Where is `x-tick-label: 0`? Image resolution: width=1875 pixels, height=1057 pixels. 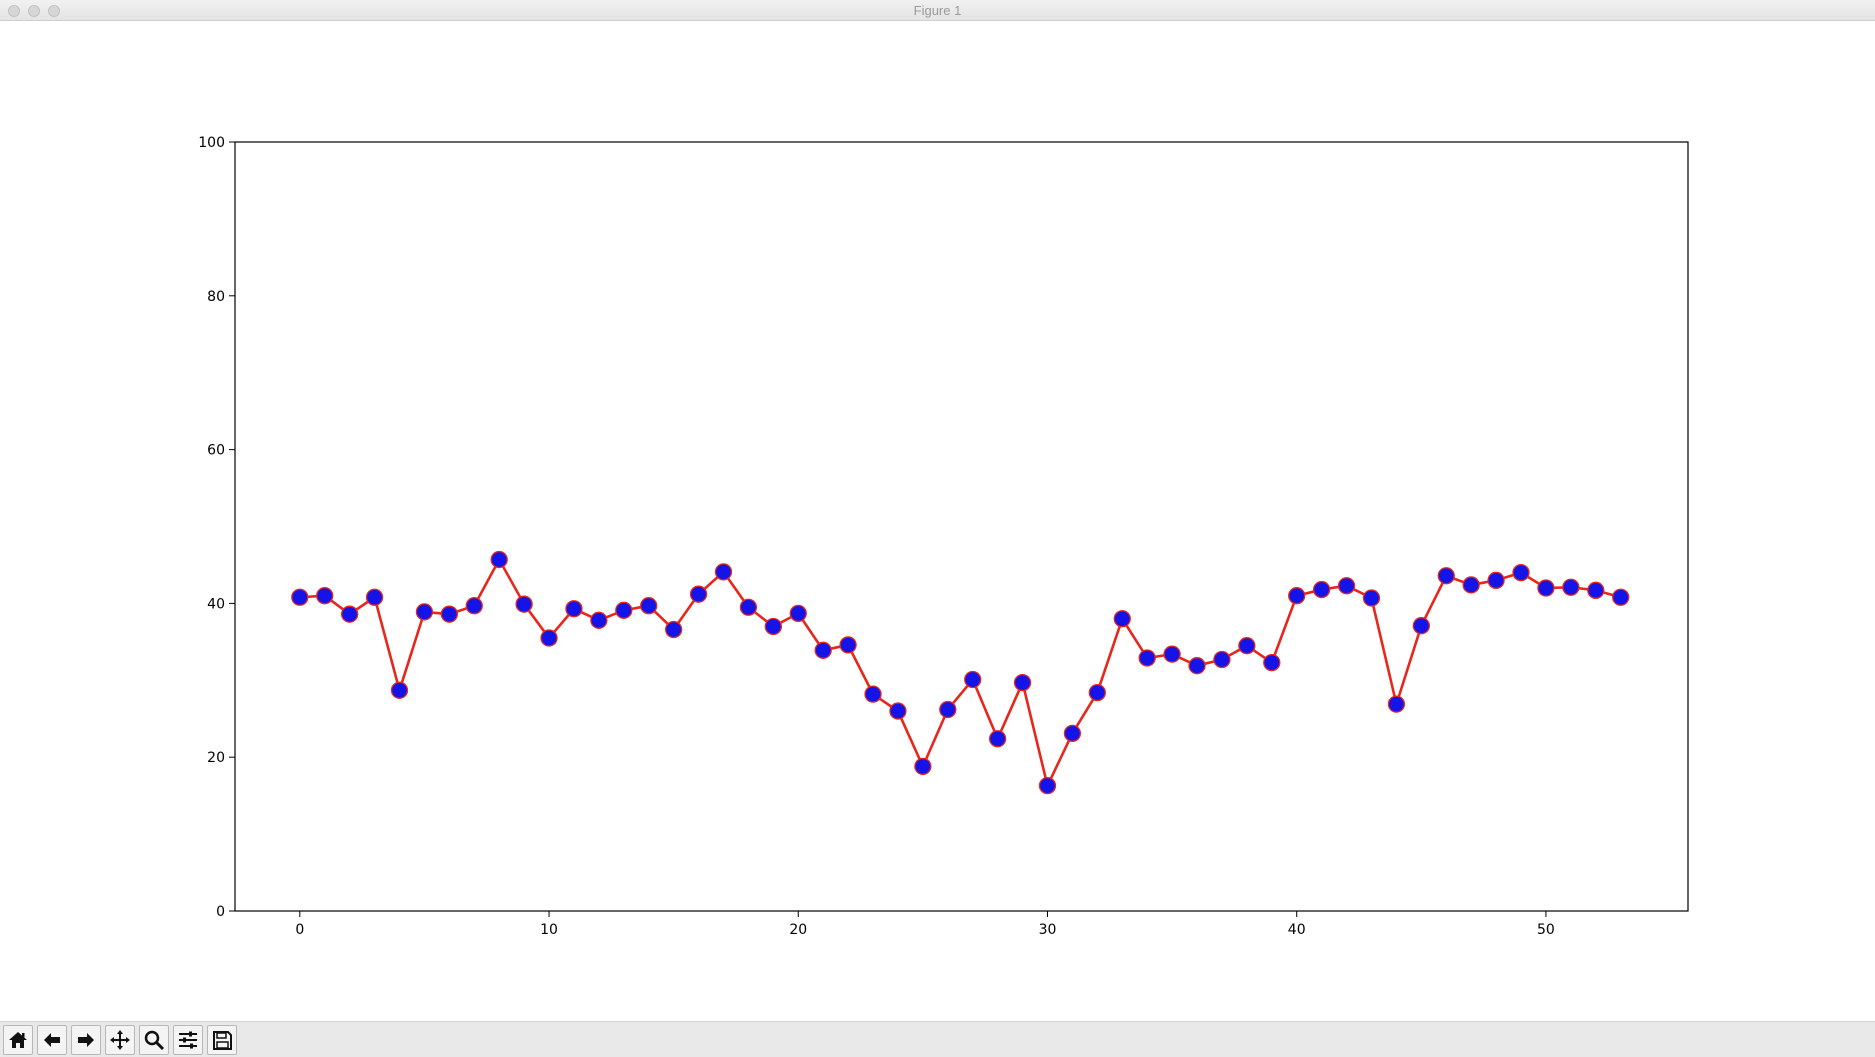 x-tick-label: 0 is located at coordinates (299, 930).